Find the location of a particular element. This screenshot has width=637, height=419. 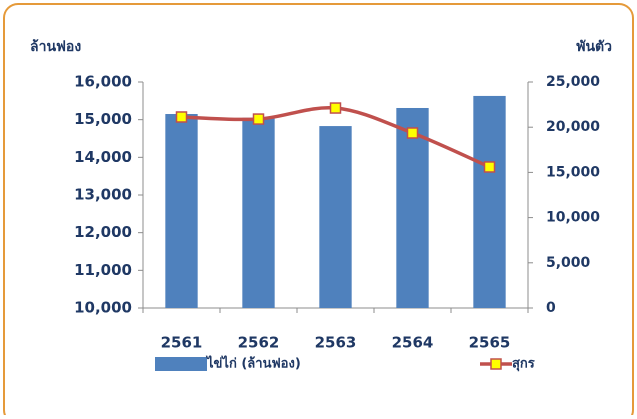

legend-marker is located at coordinates (496, 364).